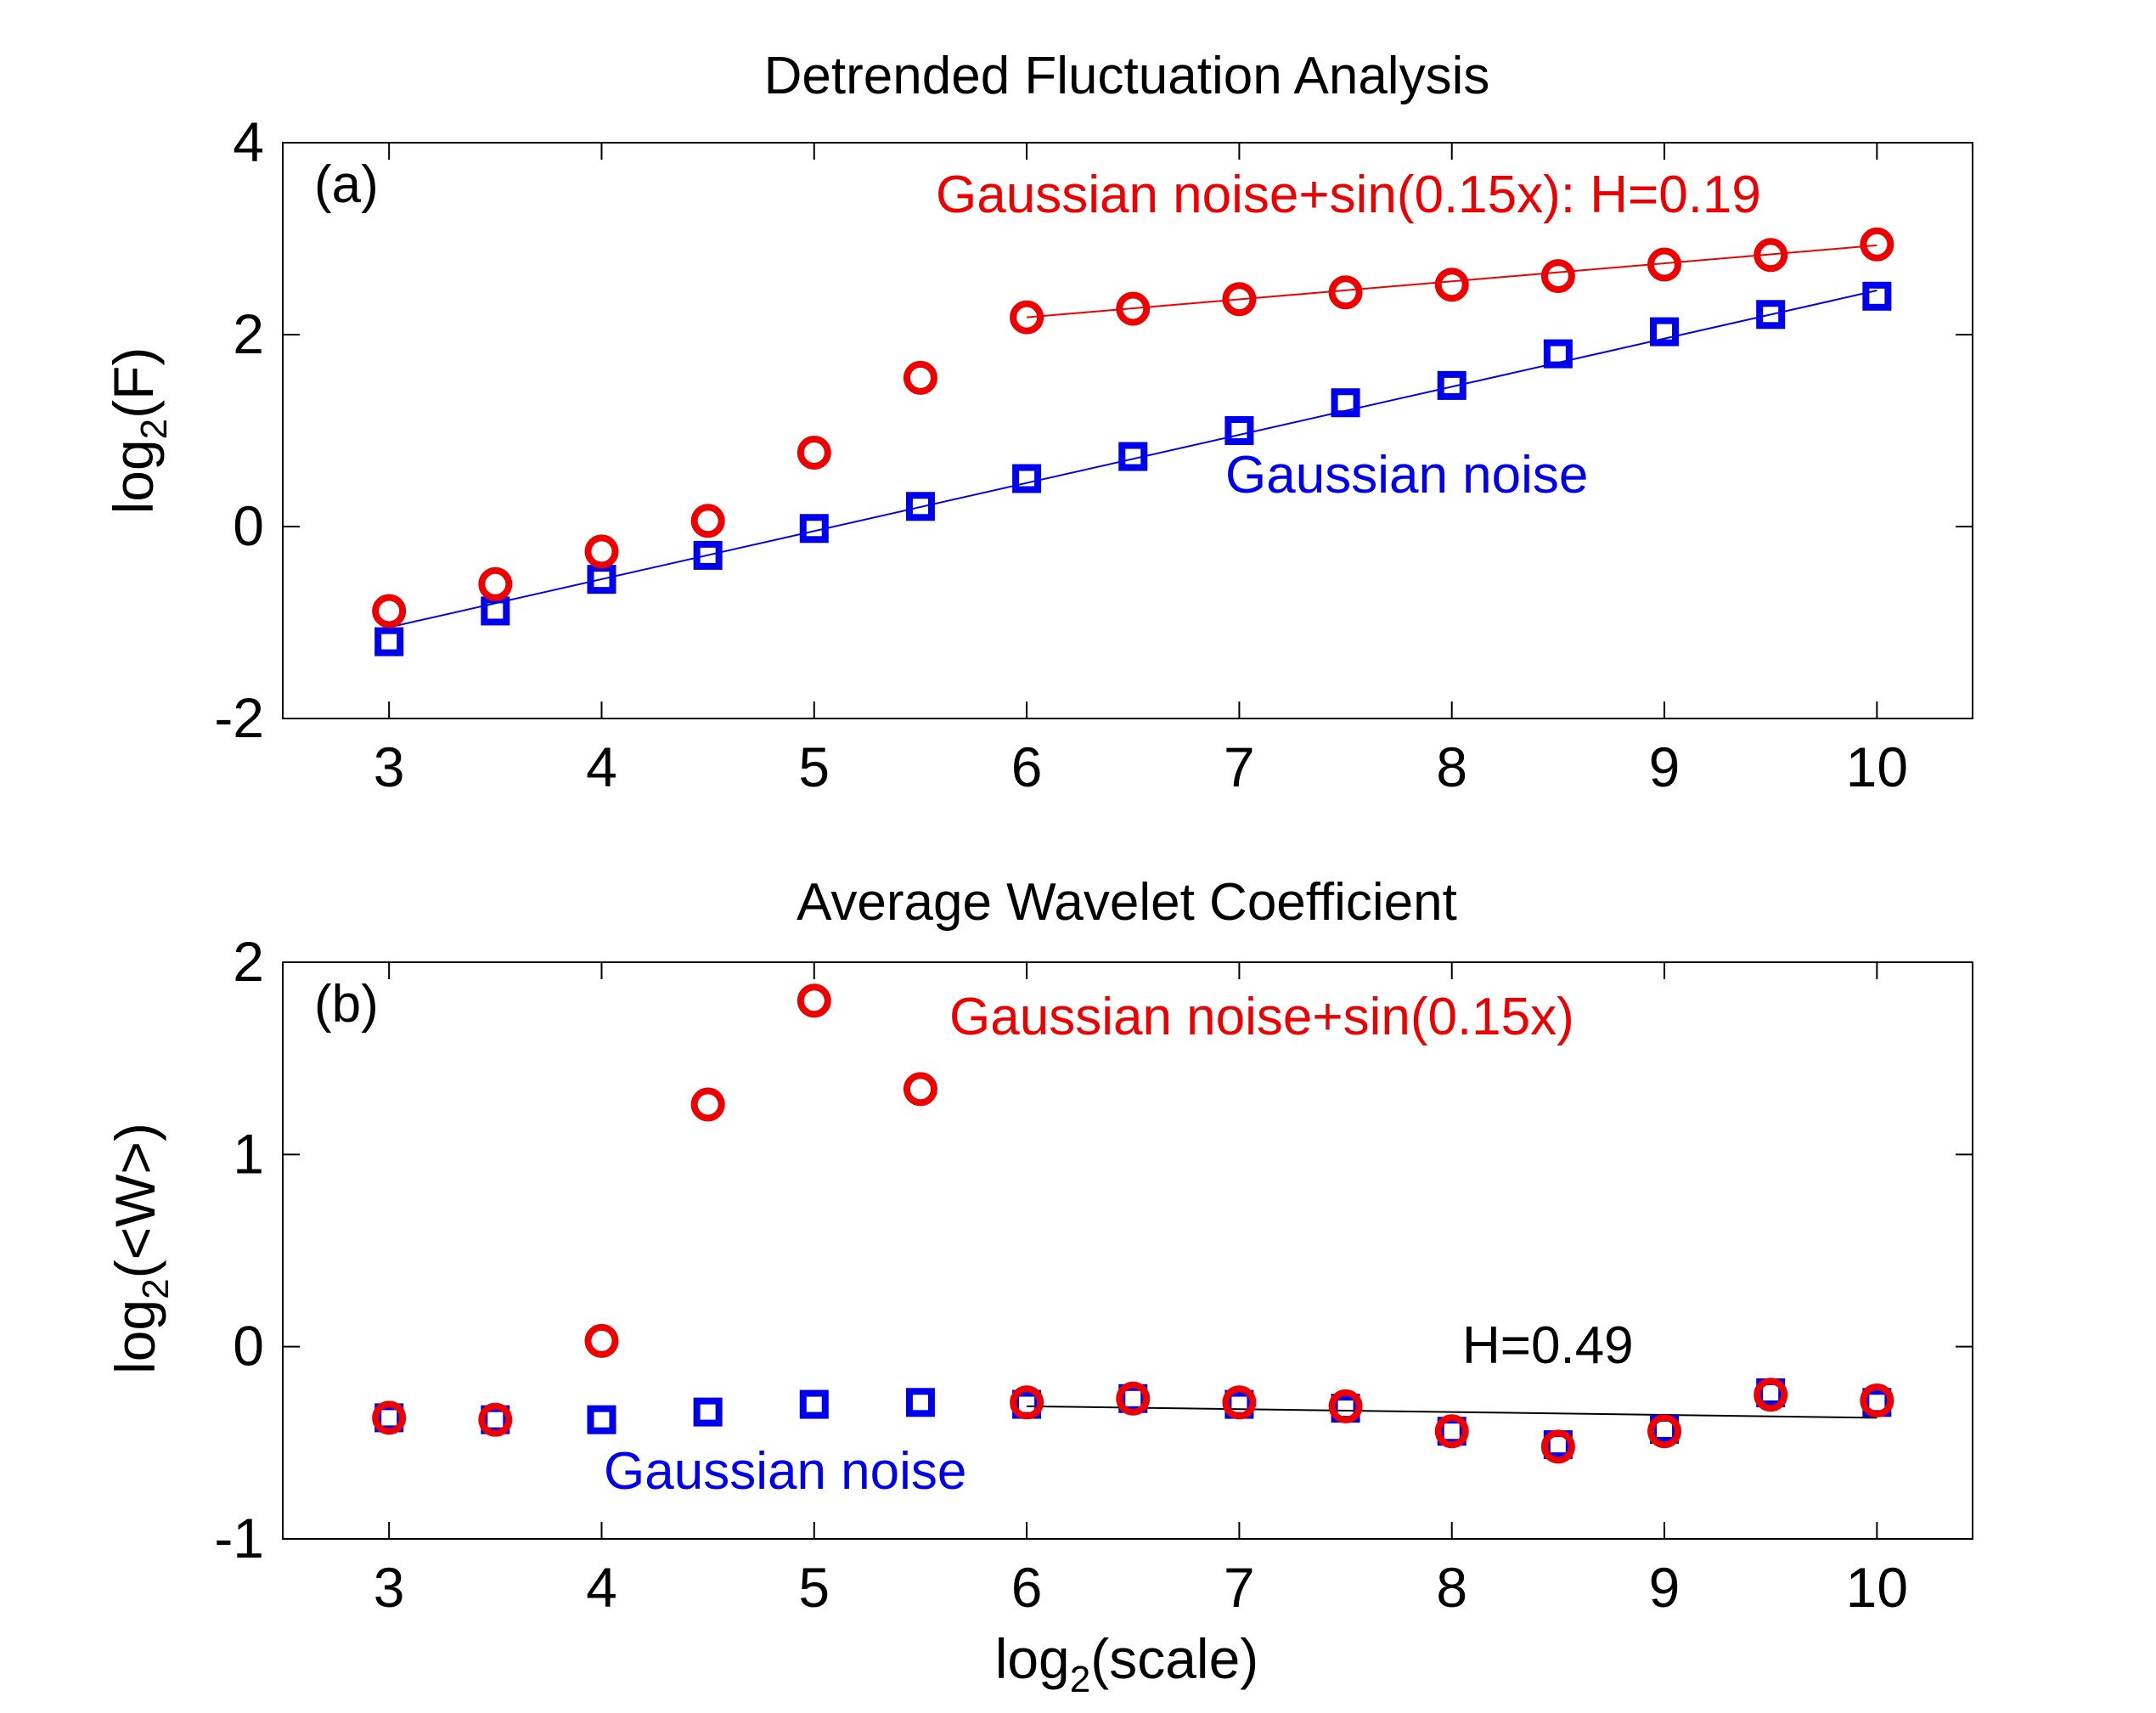  Describe the element at coordinates (1261, 1017) in the screenshot. I see `panel-b-annotation-sin: Gaussian noise+sin(0.15x)` at that location.